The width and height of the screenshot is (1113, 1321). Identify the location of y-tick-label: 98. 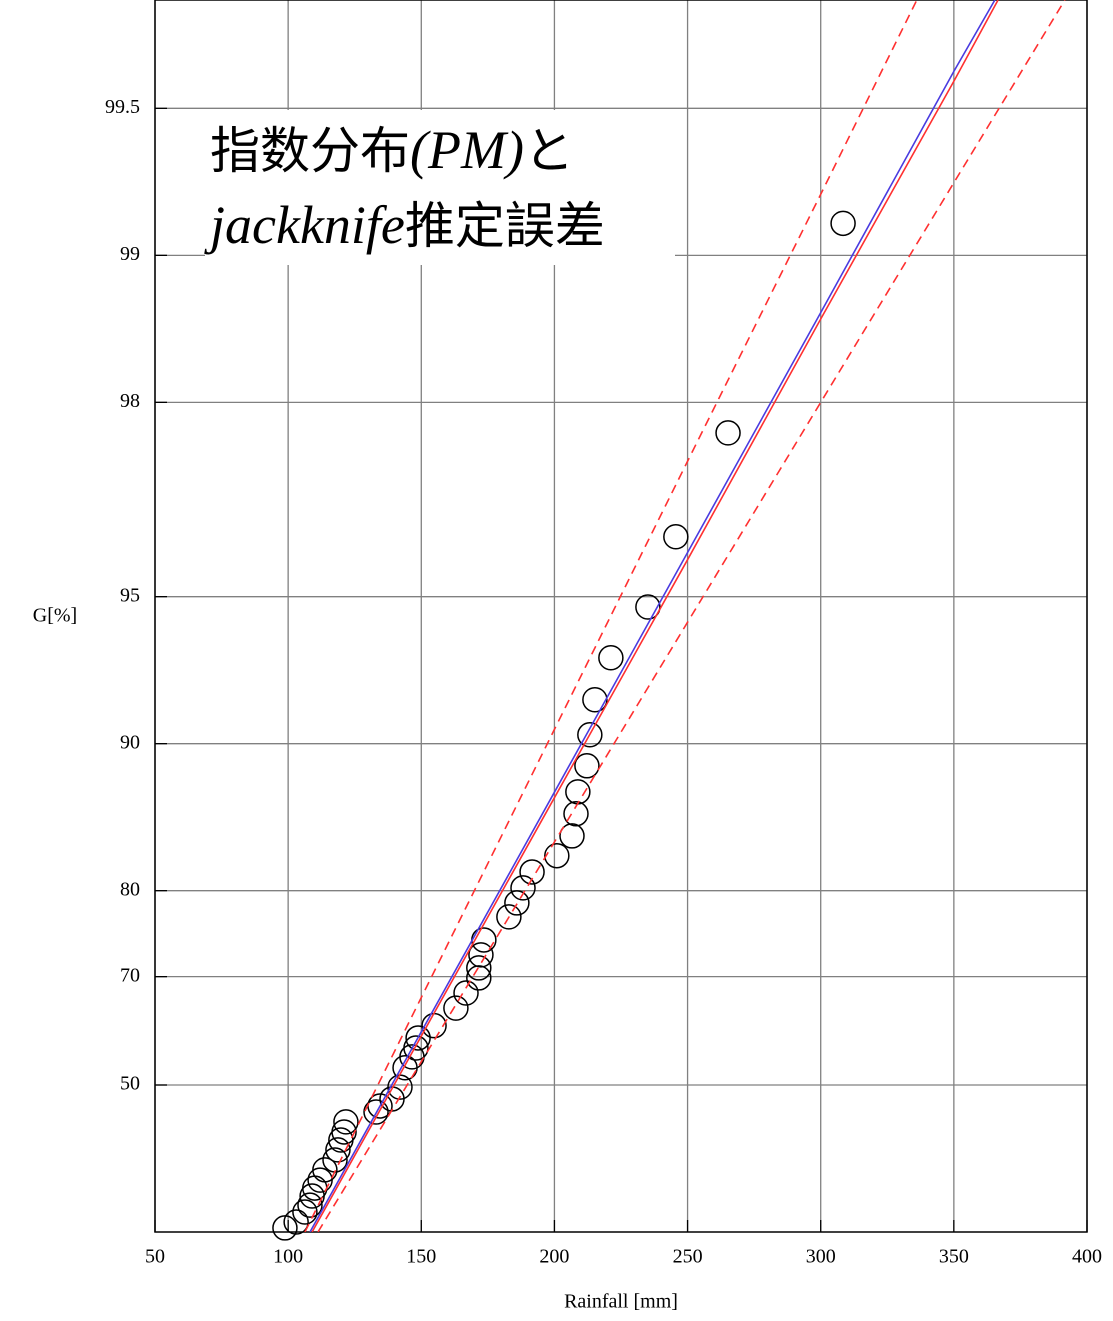
(130, 401).